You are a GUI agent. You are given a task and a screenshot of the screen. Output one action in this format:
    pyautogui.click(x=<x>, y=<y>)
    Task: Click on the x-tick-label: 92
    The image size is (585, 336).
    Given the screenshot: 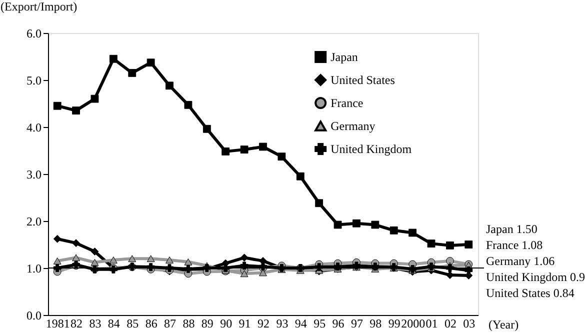 What is the action you would take?
    pyautogui.click(x=264, y=323)
    